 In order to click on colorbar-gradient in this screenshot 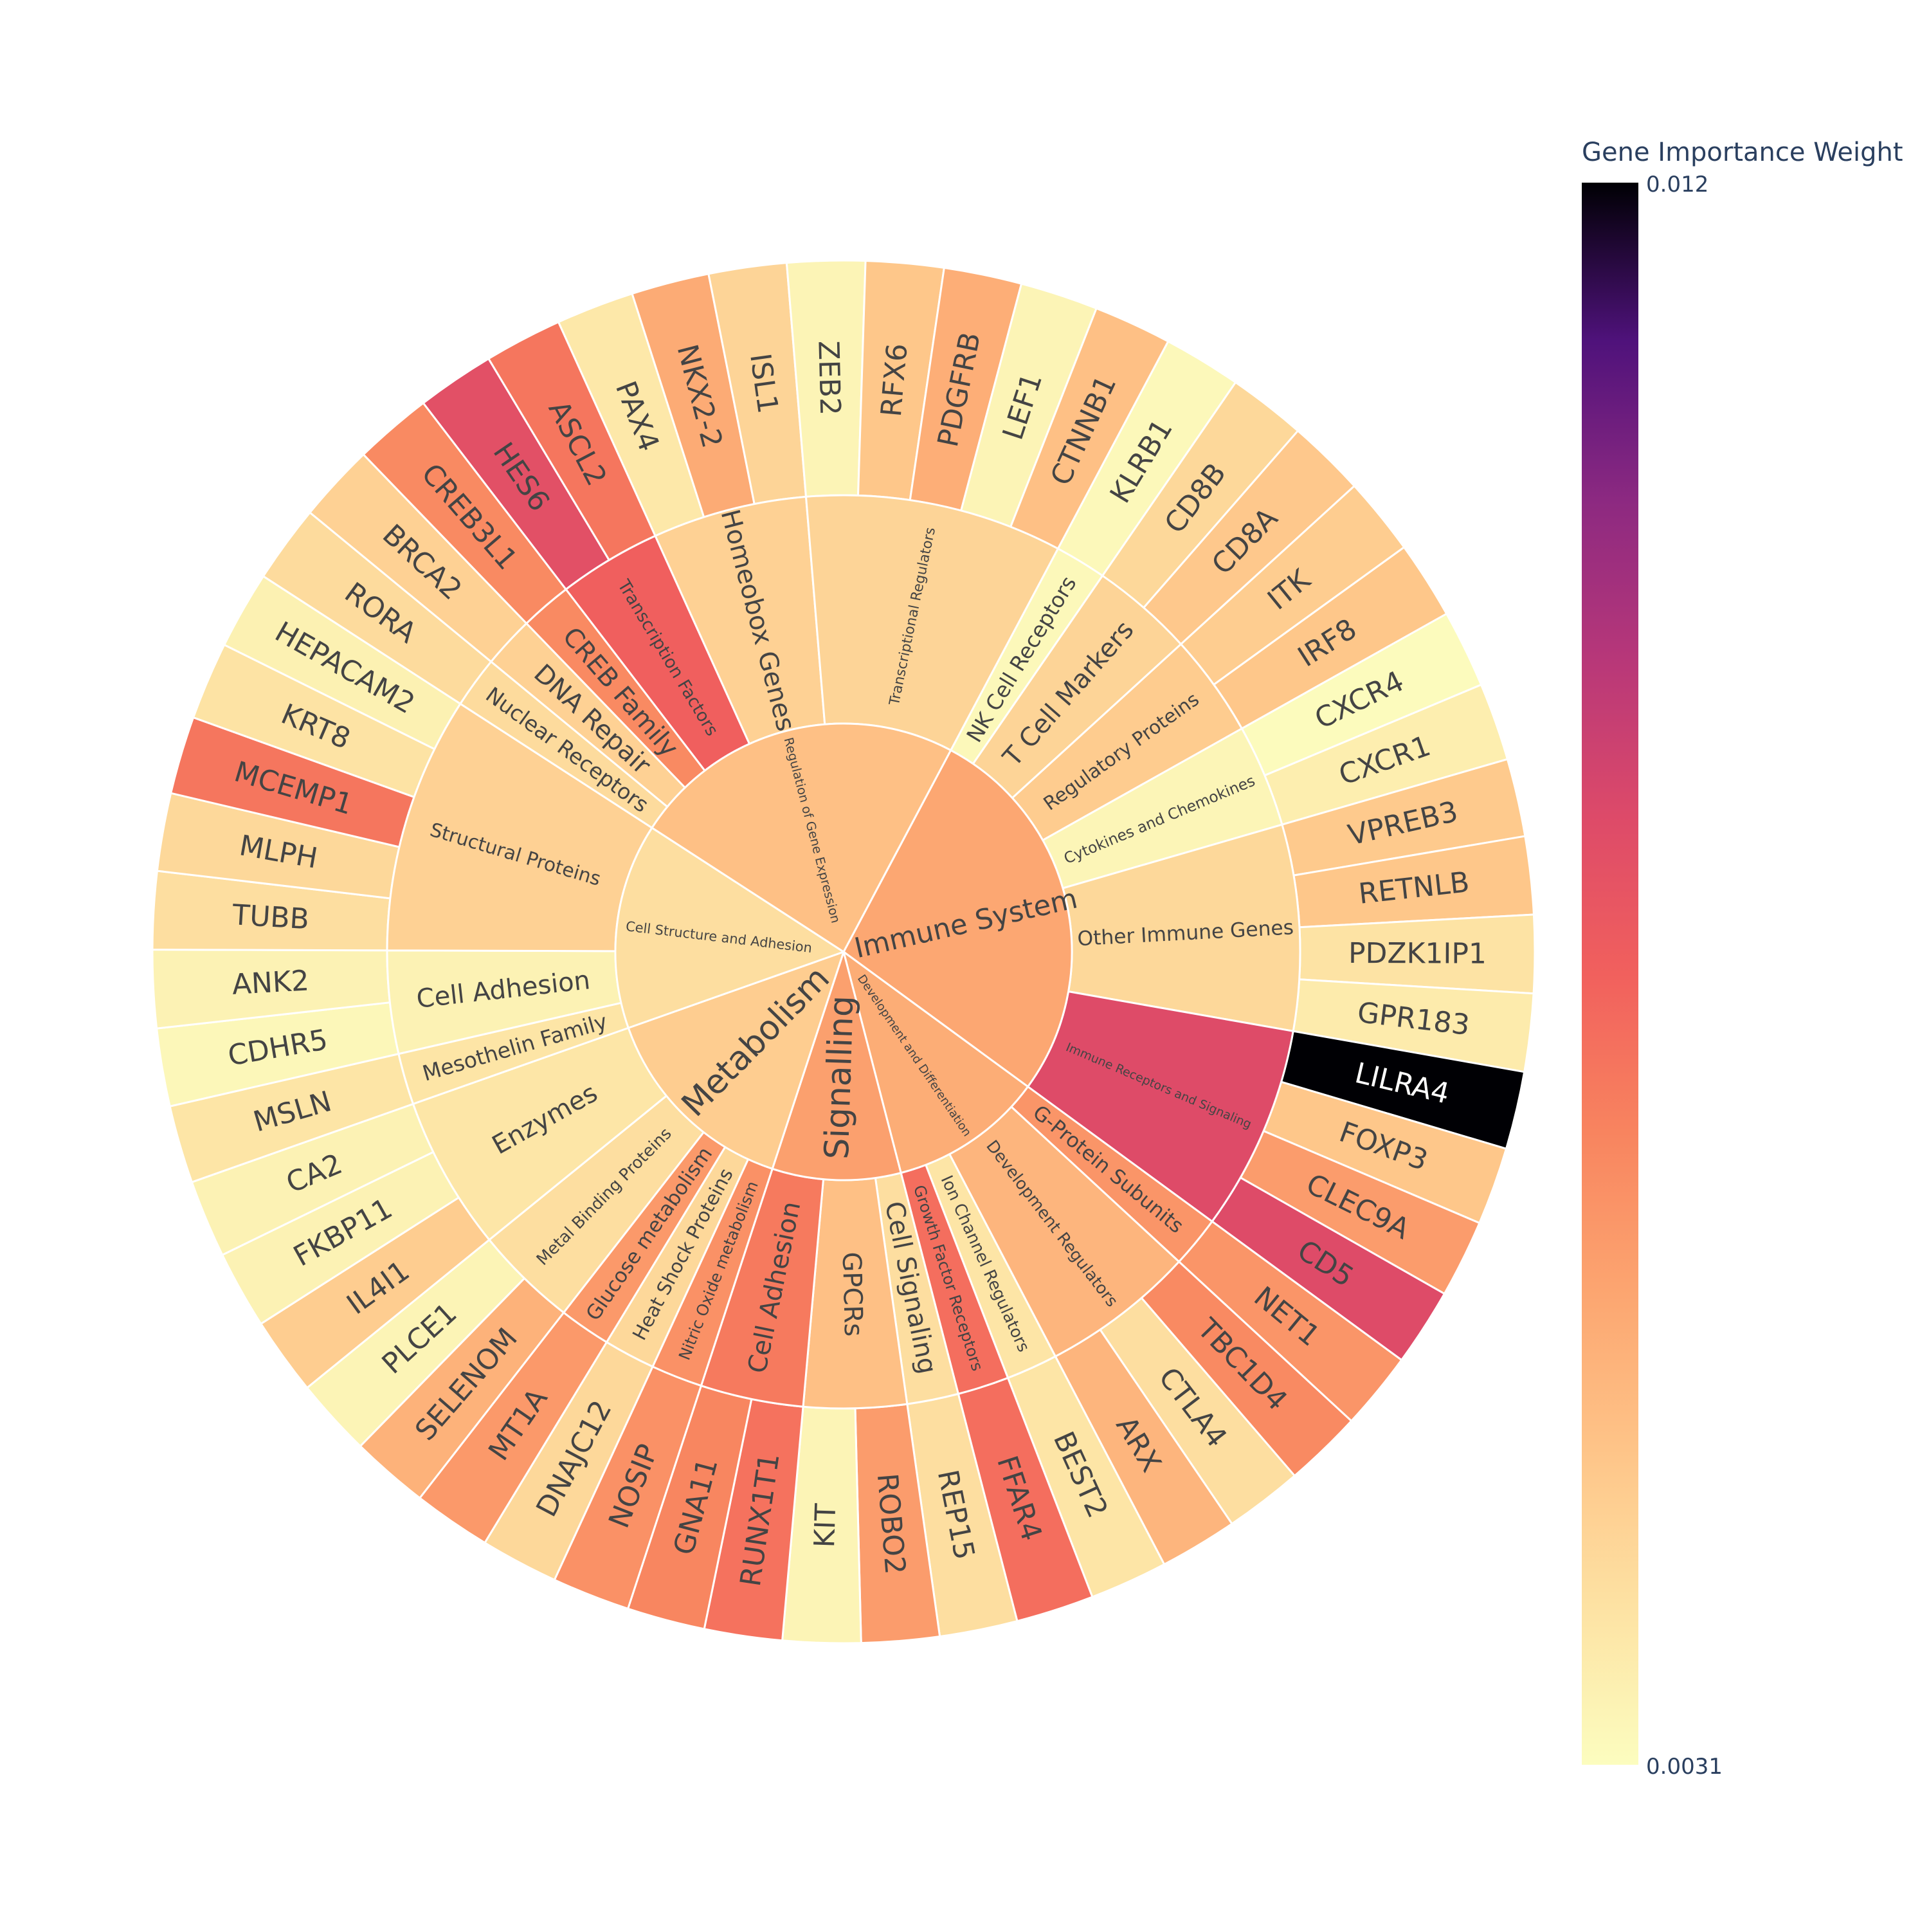, I will do `click(1610, 974)`.